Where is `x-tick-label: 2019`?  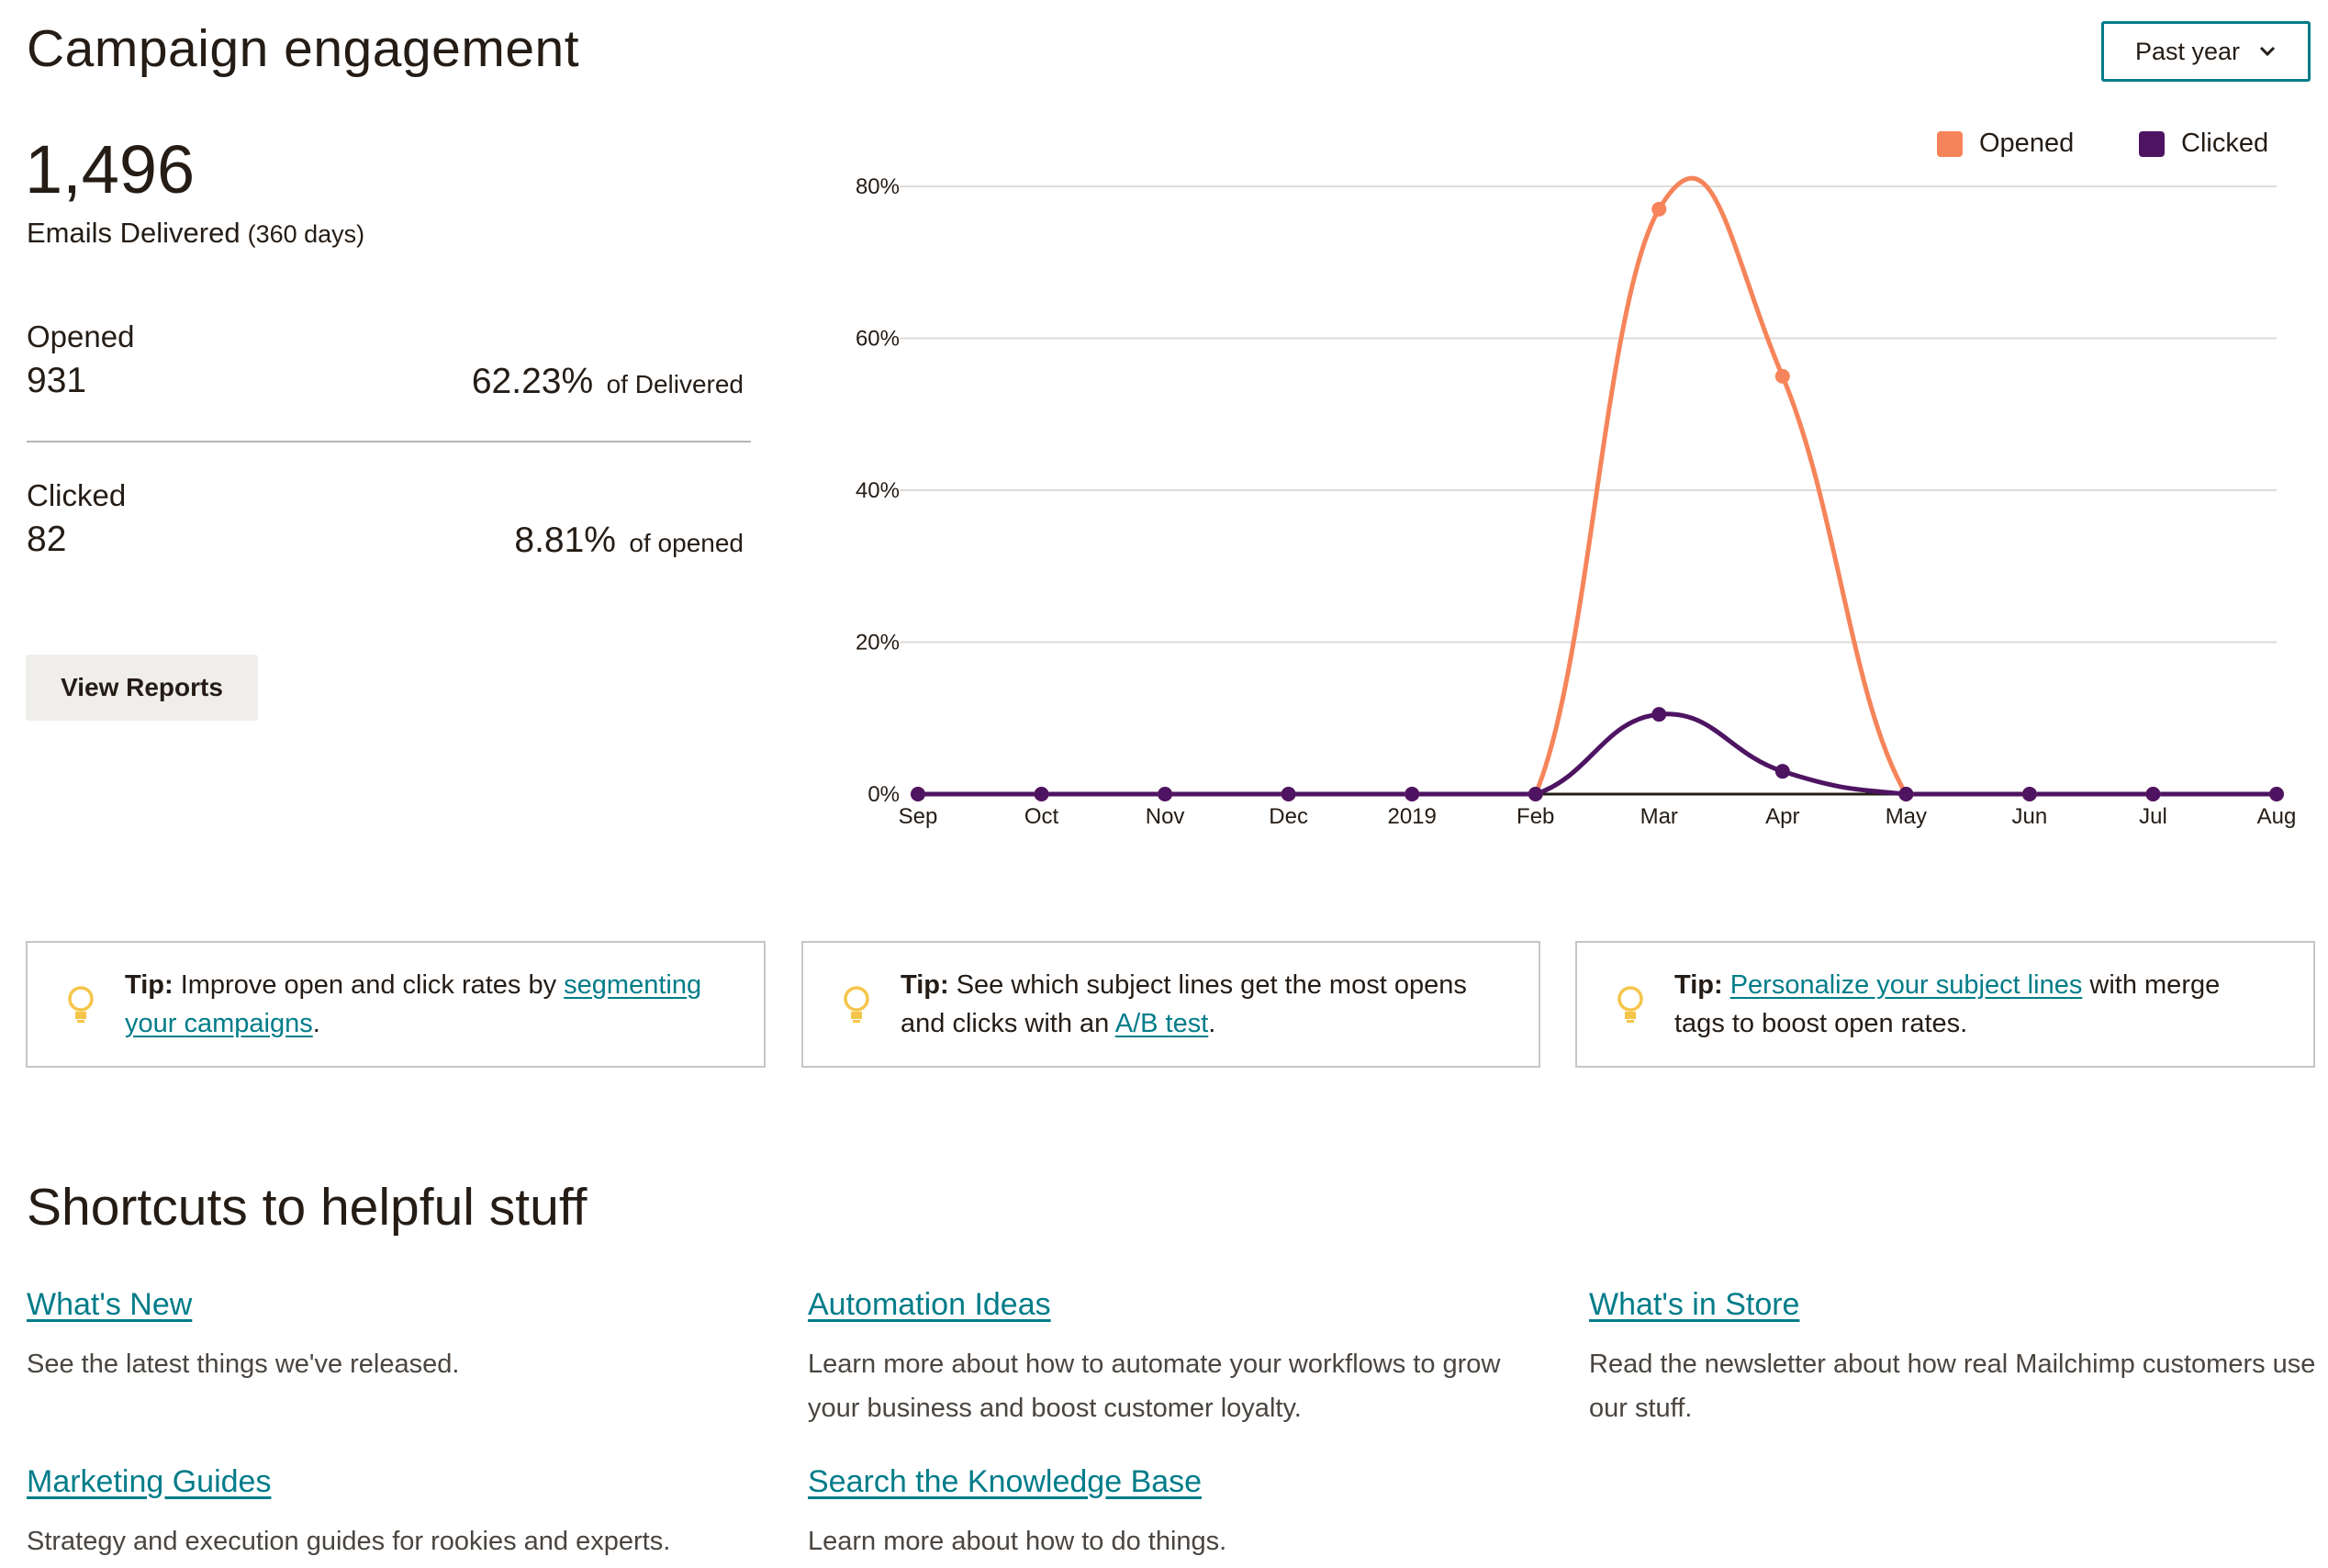 x-tick-label: 2019 is located at coordinates (1411, 816).